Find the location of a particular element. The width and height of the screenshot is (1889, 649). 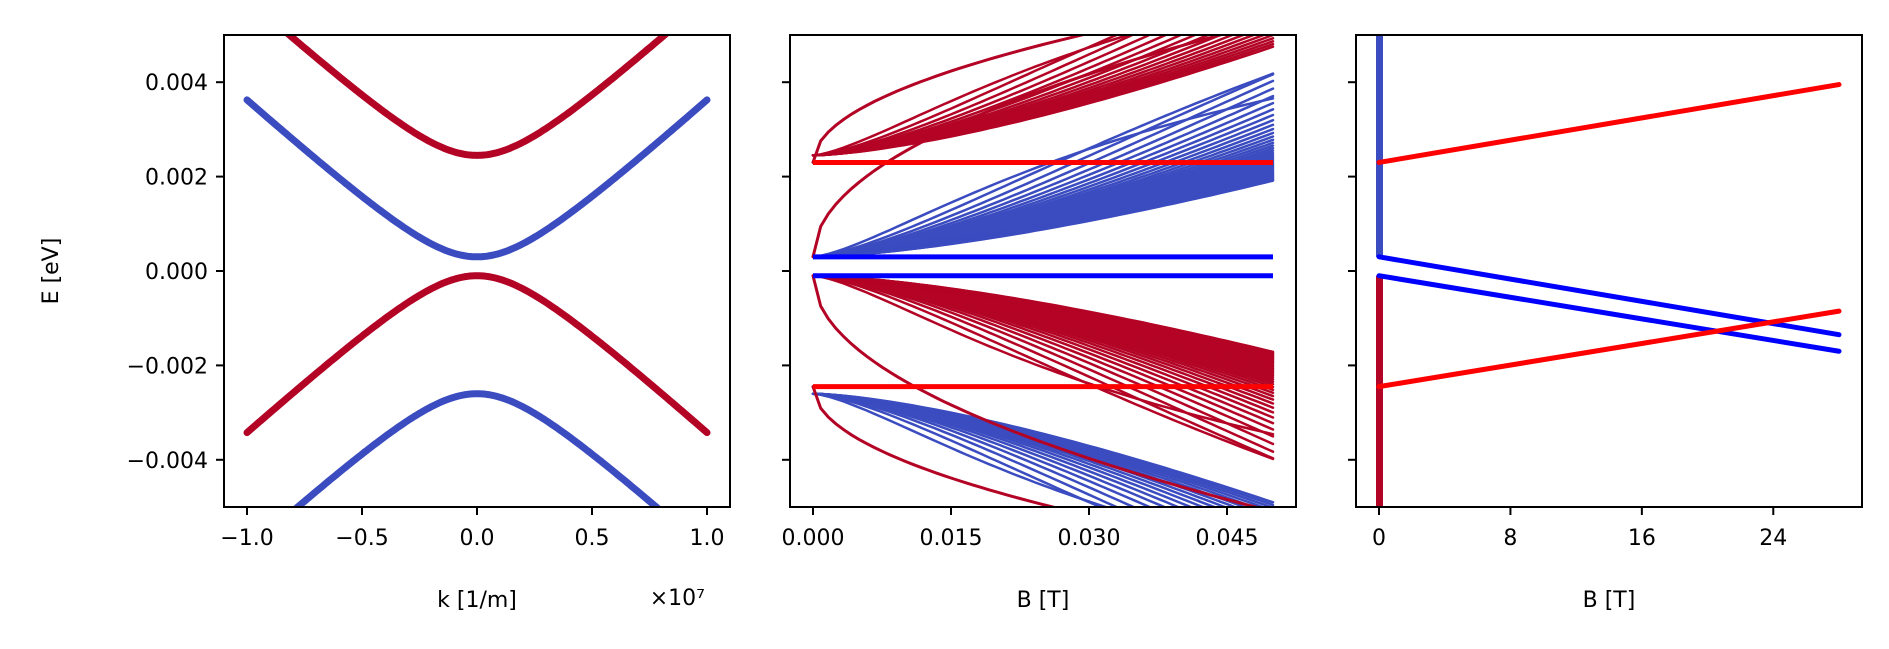

y-tick-label-0: −0.004 is located at coordinates (167, 461).